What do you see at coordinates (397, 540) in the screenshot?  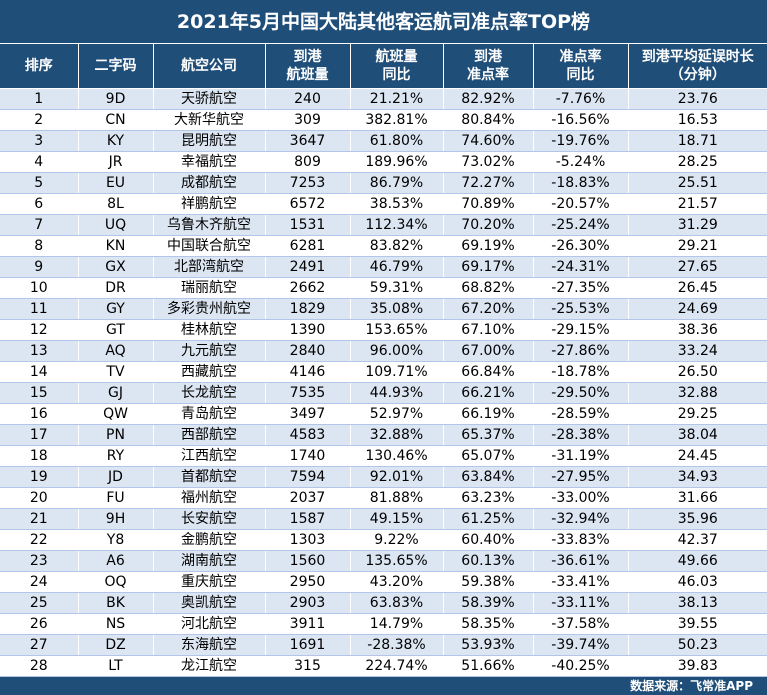 I see `arrivals-yoy-cell: 9.22%` at bounding box center [397, 540].